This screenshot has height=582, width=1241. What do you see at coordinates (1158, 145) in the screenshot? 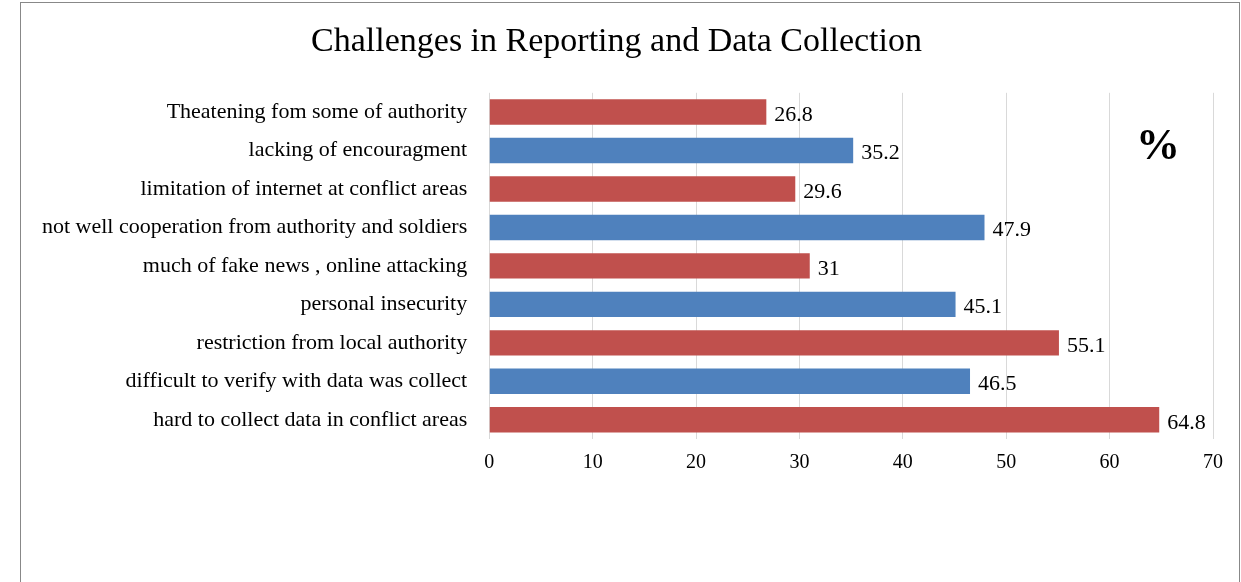
I see `annotation: %` at bounding box center [1158, 145].